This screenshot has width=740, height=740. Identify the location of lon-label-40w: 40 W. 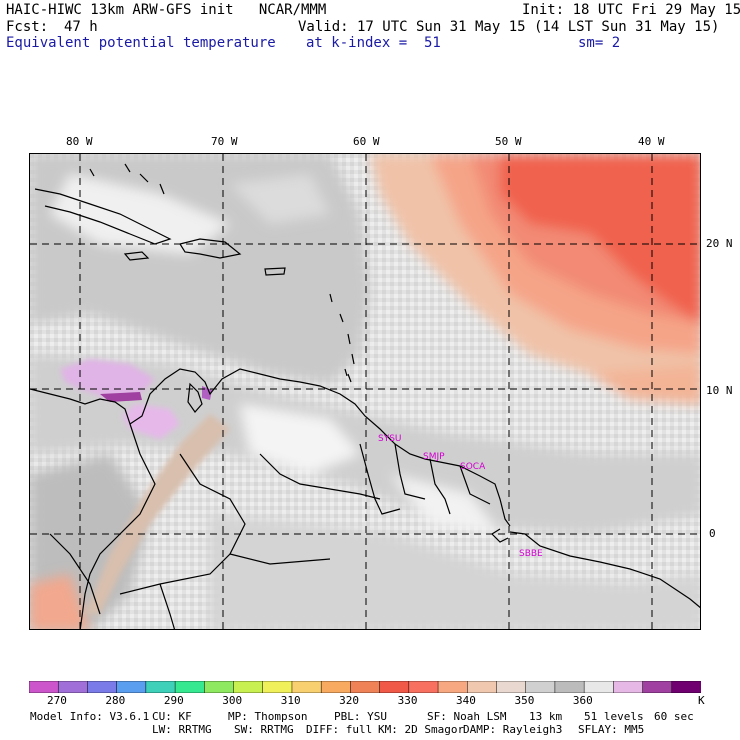
(651, 141).